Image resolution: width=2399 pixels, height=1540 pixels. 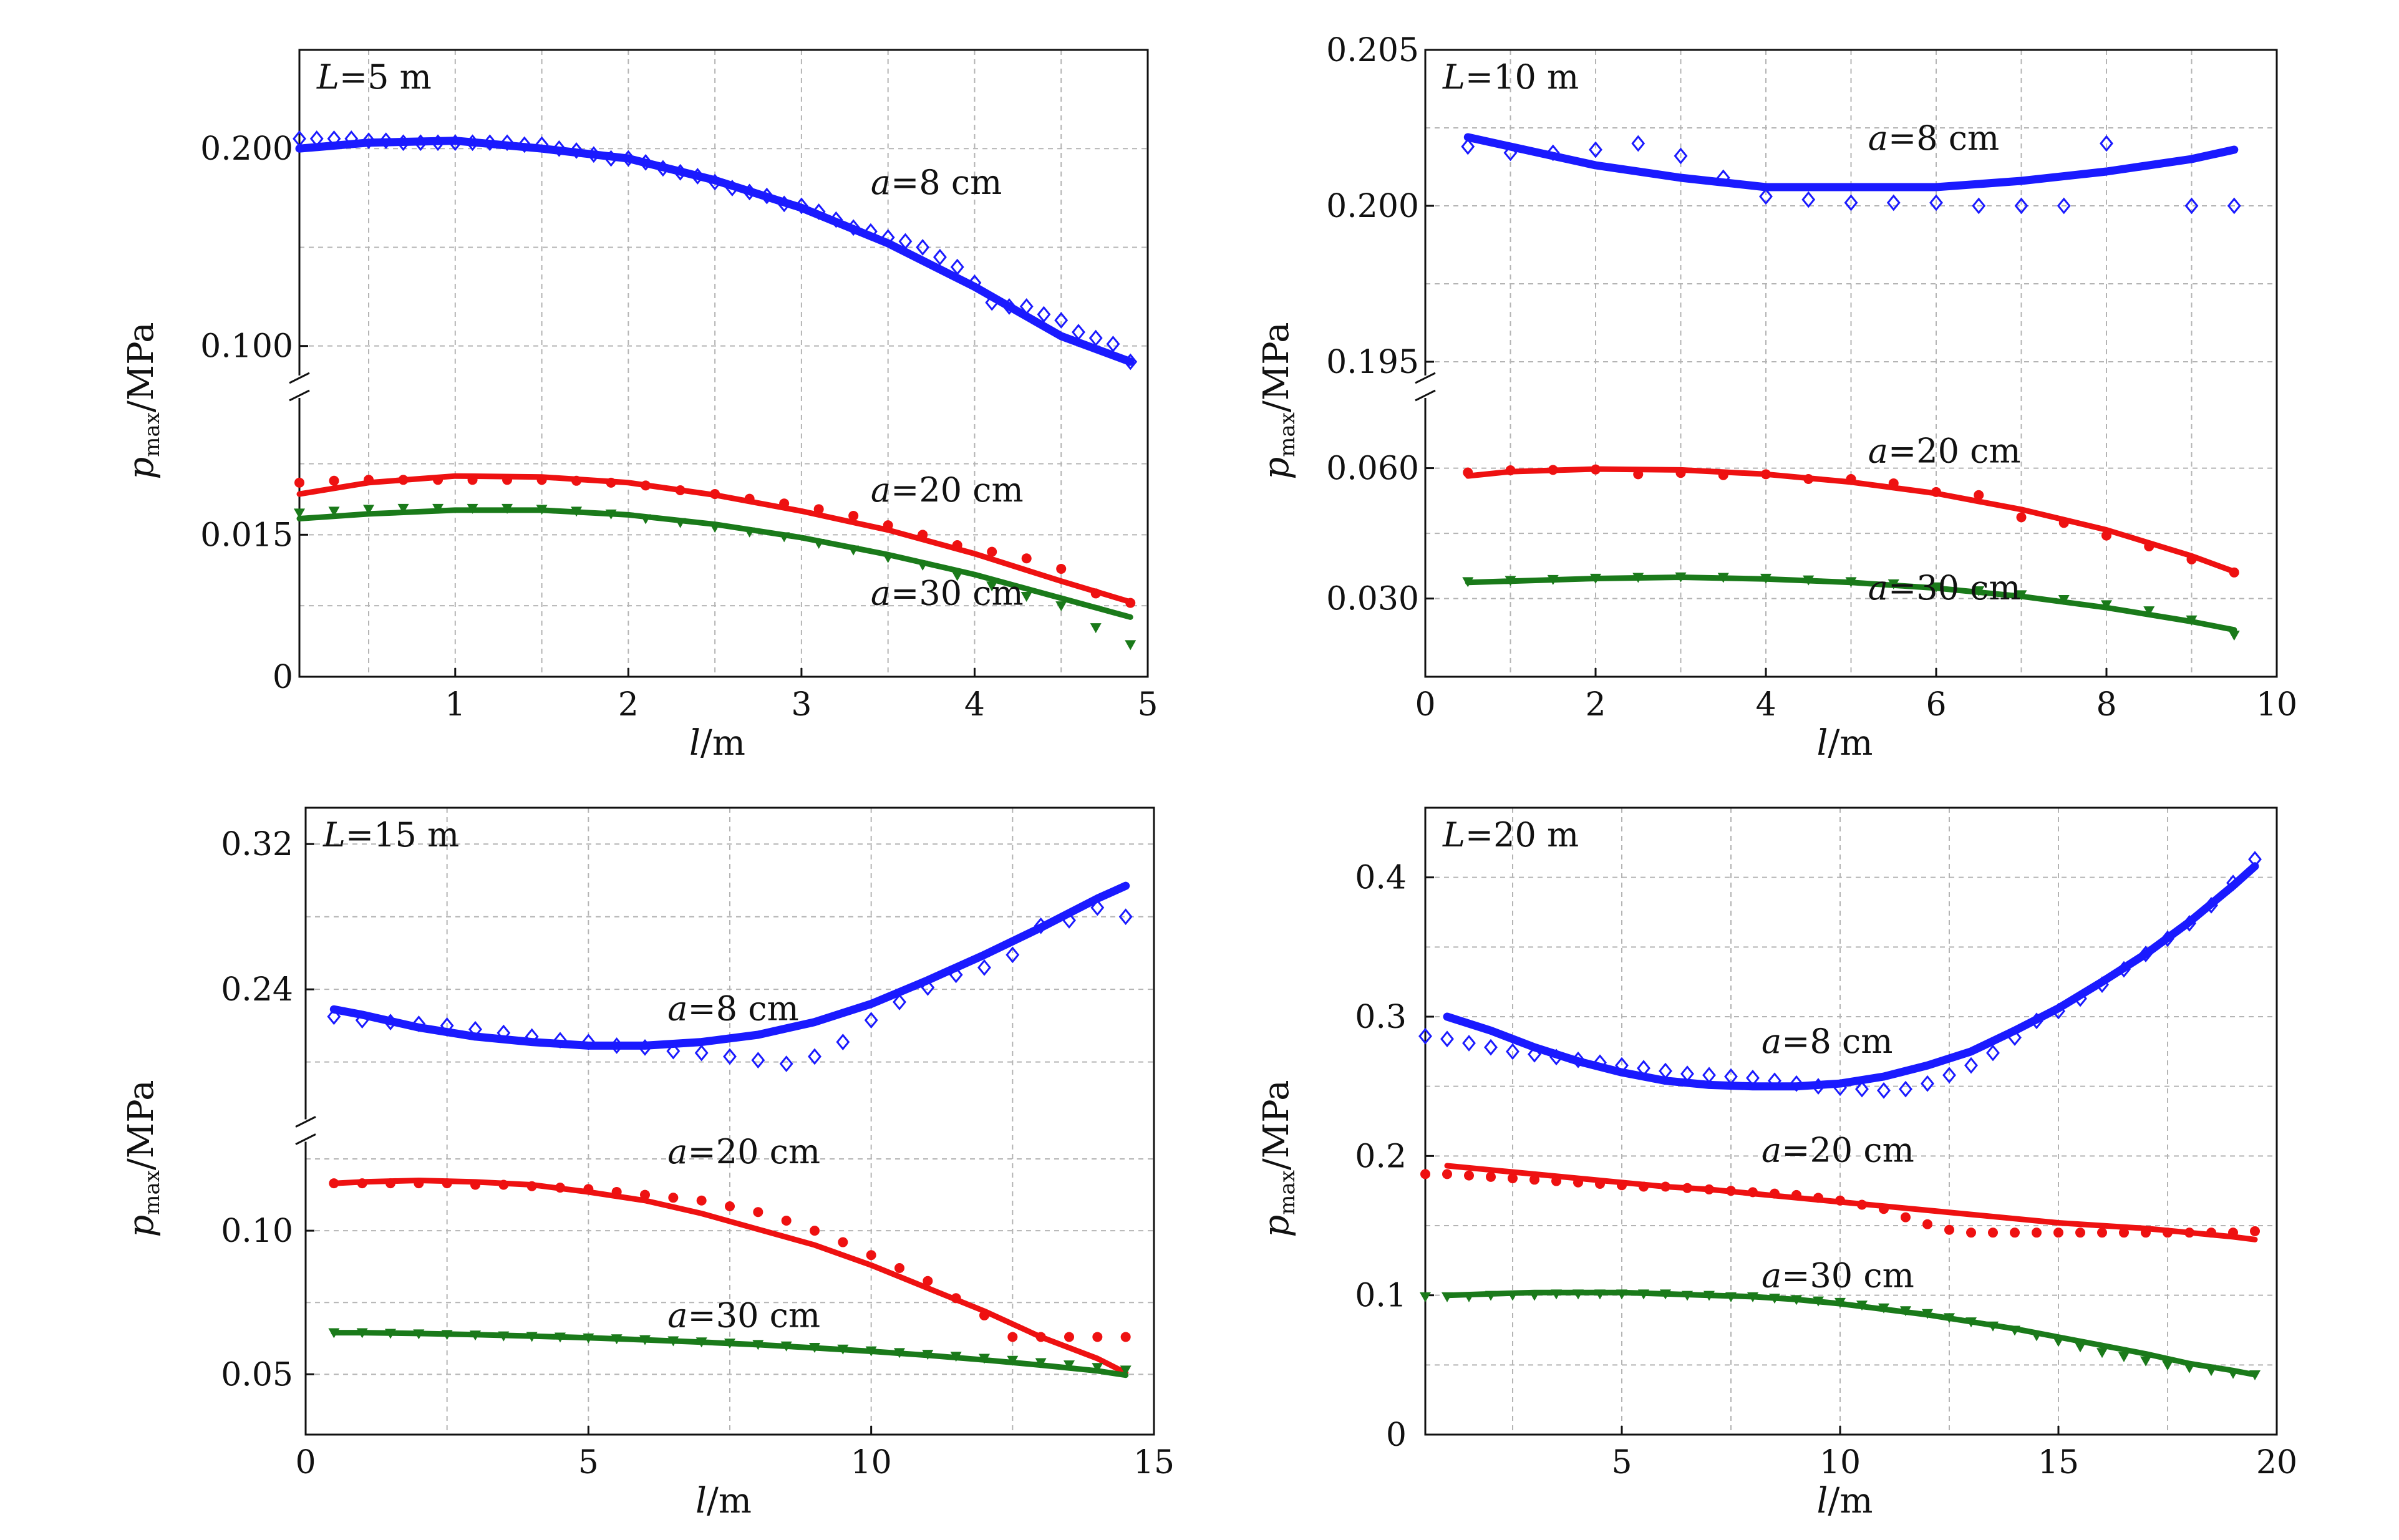 I want to click on y-tick-label: 0.015, so click(x=246, y=535).